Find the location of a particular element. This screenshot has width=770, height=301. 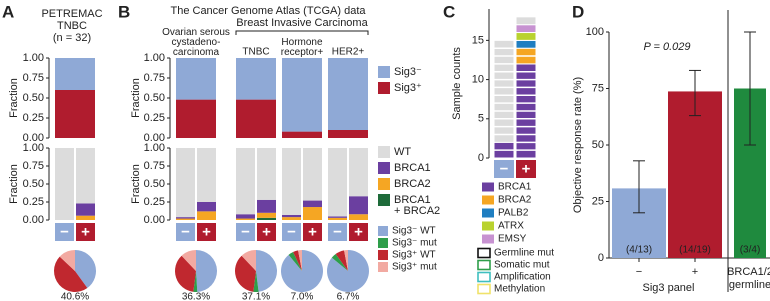

y-tick-label: 1.00 is located at coordinates (154, 148).